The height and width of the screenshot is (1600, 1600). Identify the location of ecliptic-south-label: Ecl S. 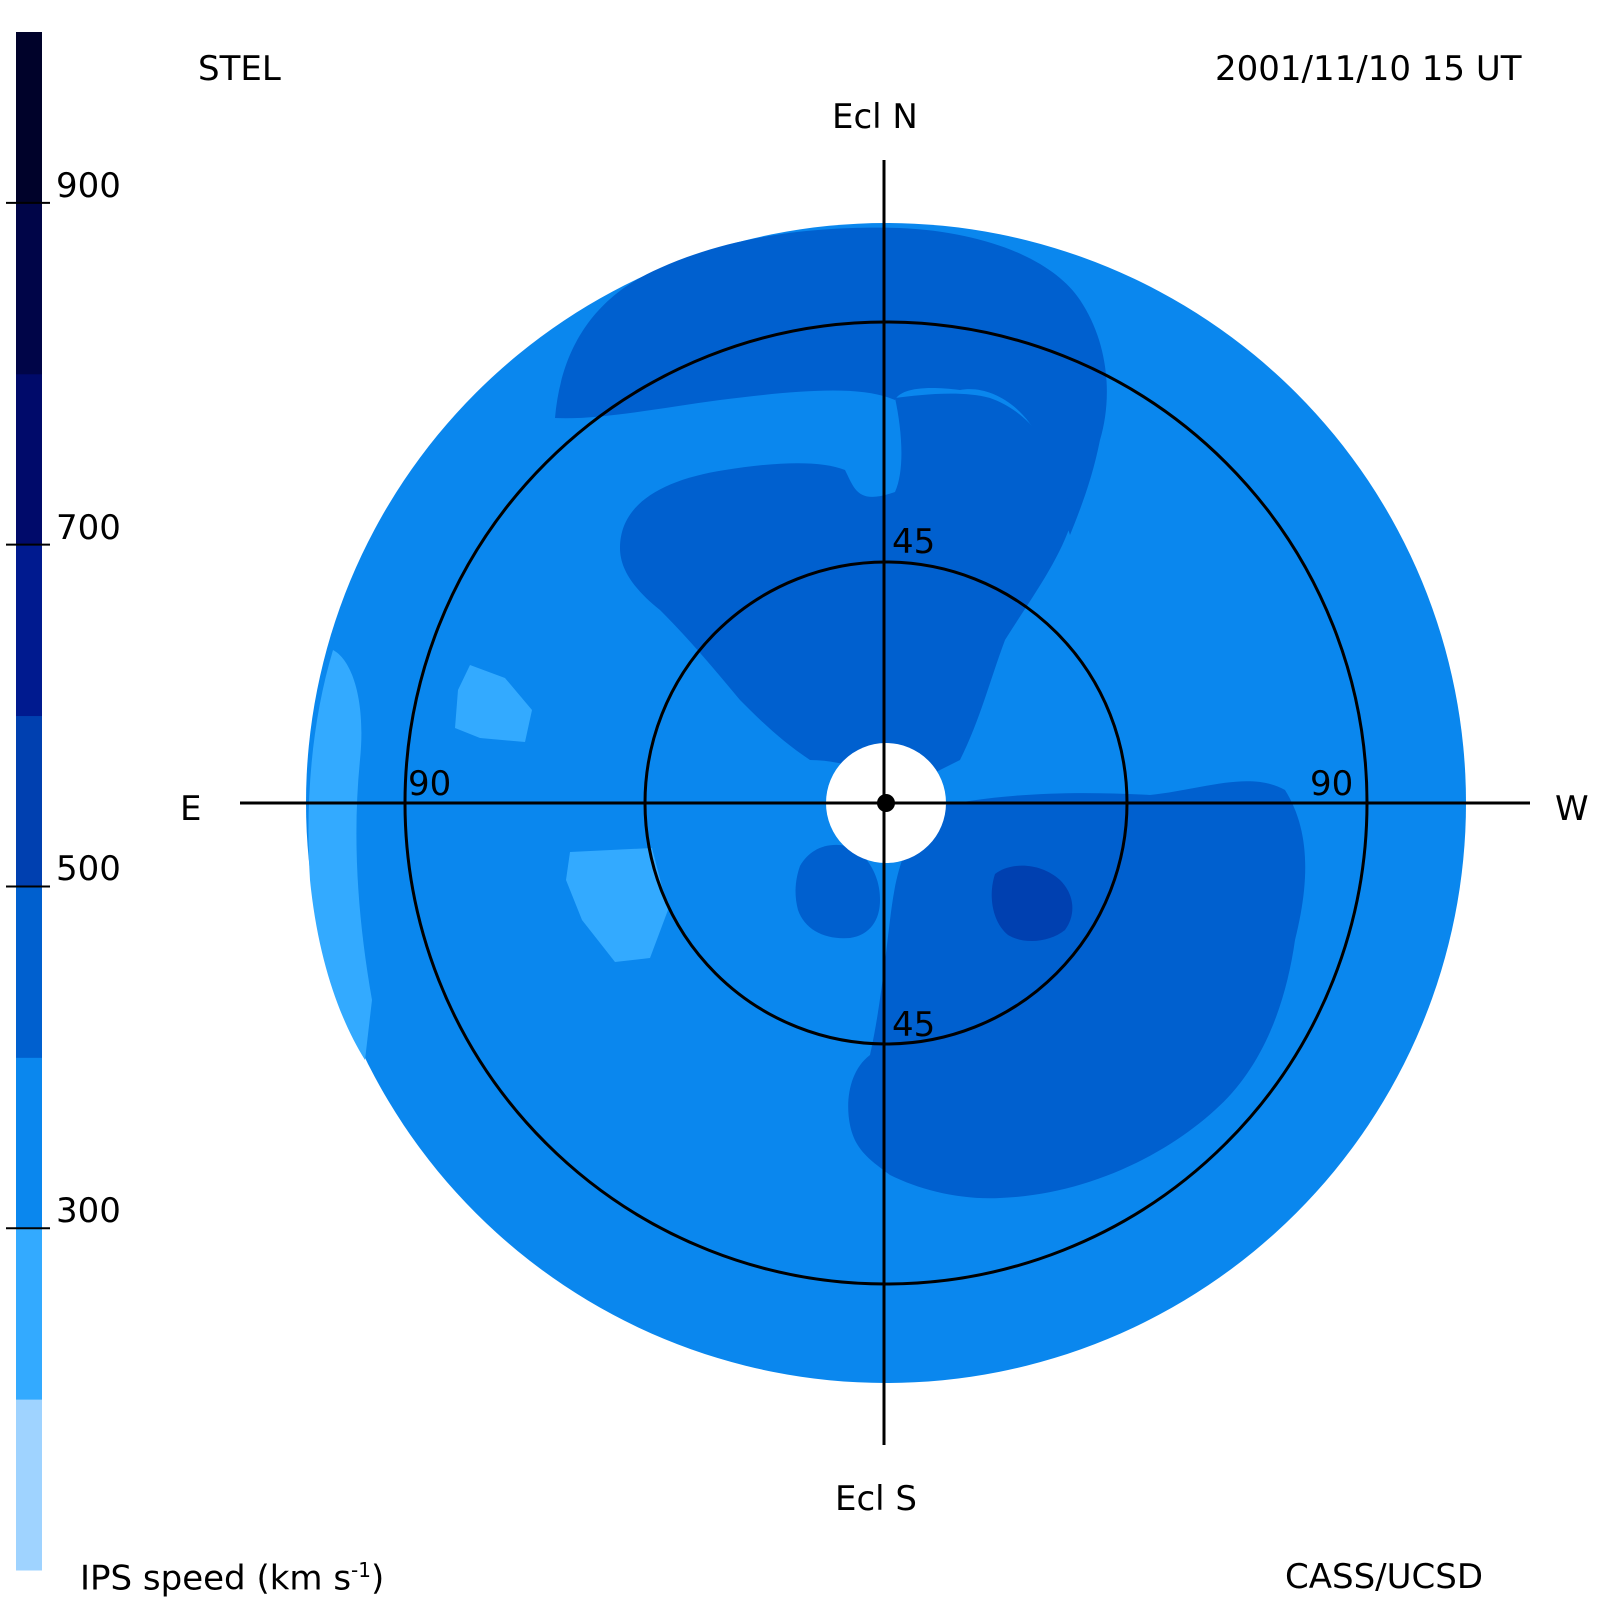
(876, 1499).